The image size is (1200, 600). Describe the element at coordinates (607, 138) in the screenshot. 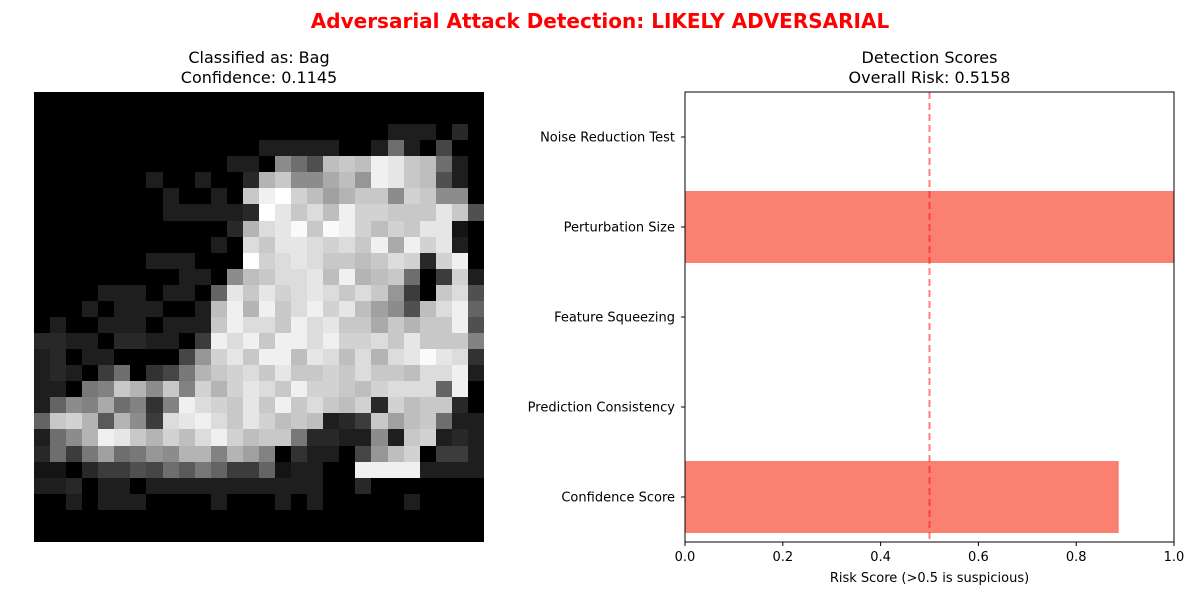

I see `y-tick-label: Noise Reduction Test` at that location.